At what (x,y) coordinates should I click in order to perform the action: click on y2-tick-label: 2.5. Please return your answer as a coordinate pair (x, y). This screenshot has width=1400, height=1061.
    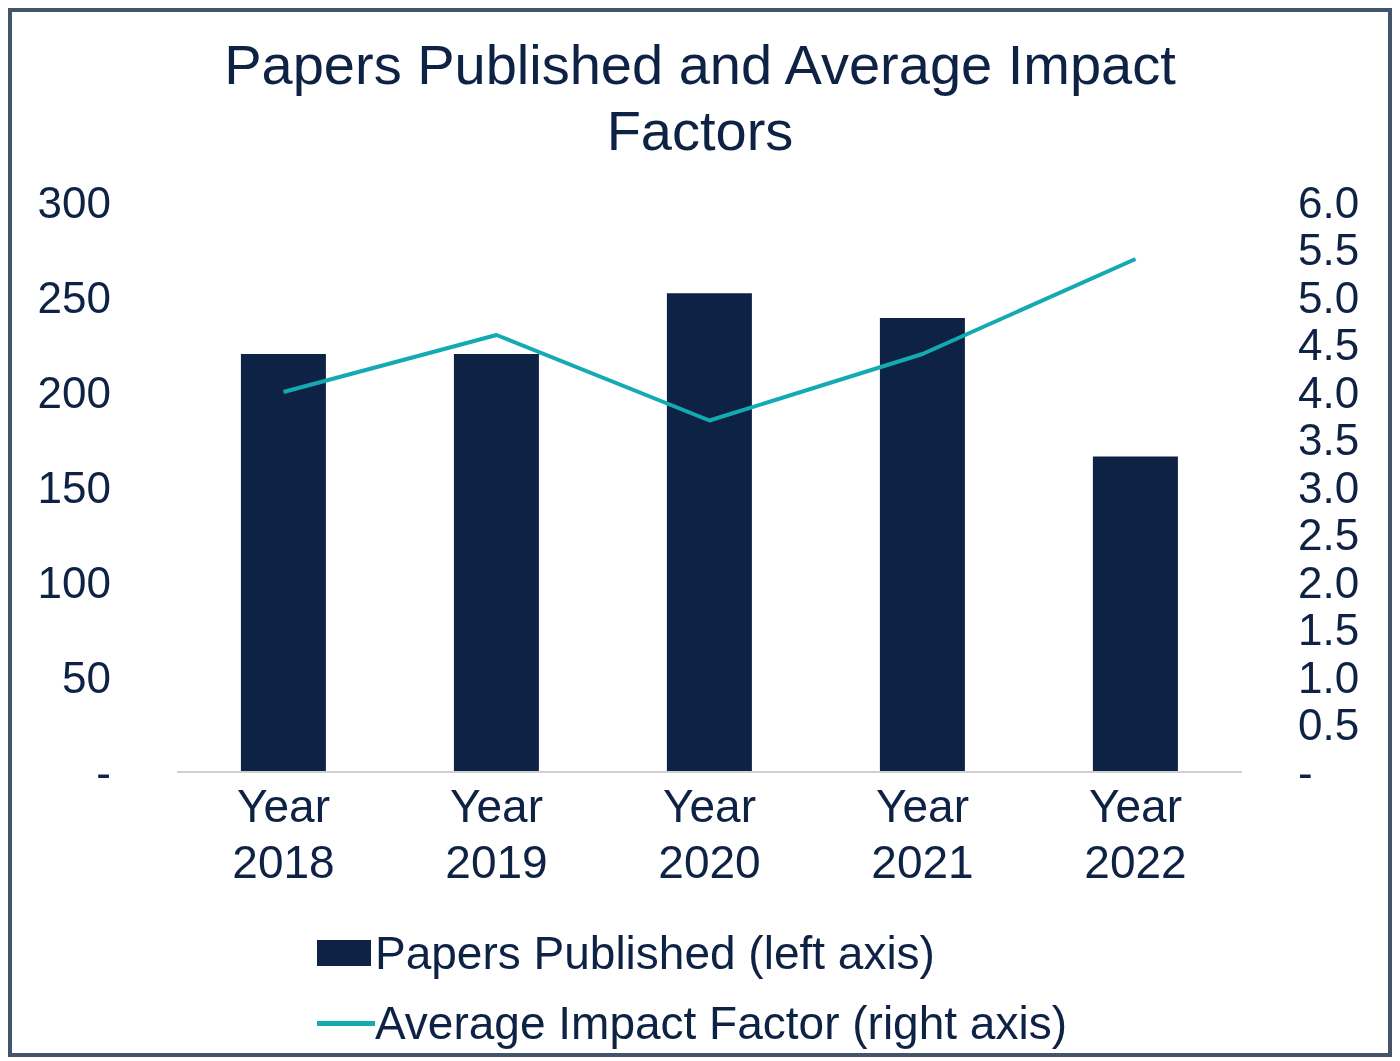
    Looking at the image, I should click on (1329, 535).